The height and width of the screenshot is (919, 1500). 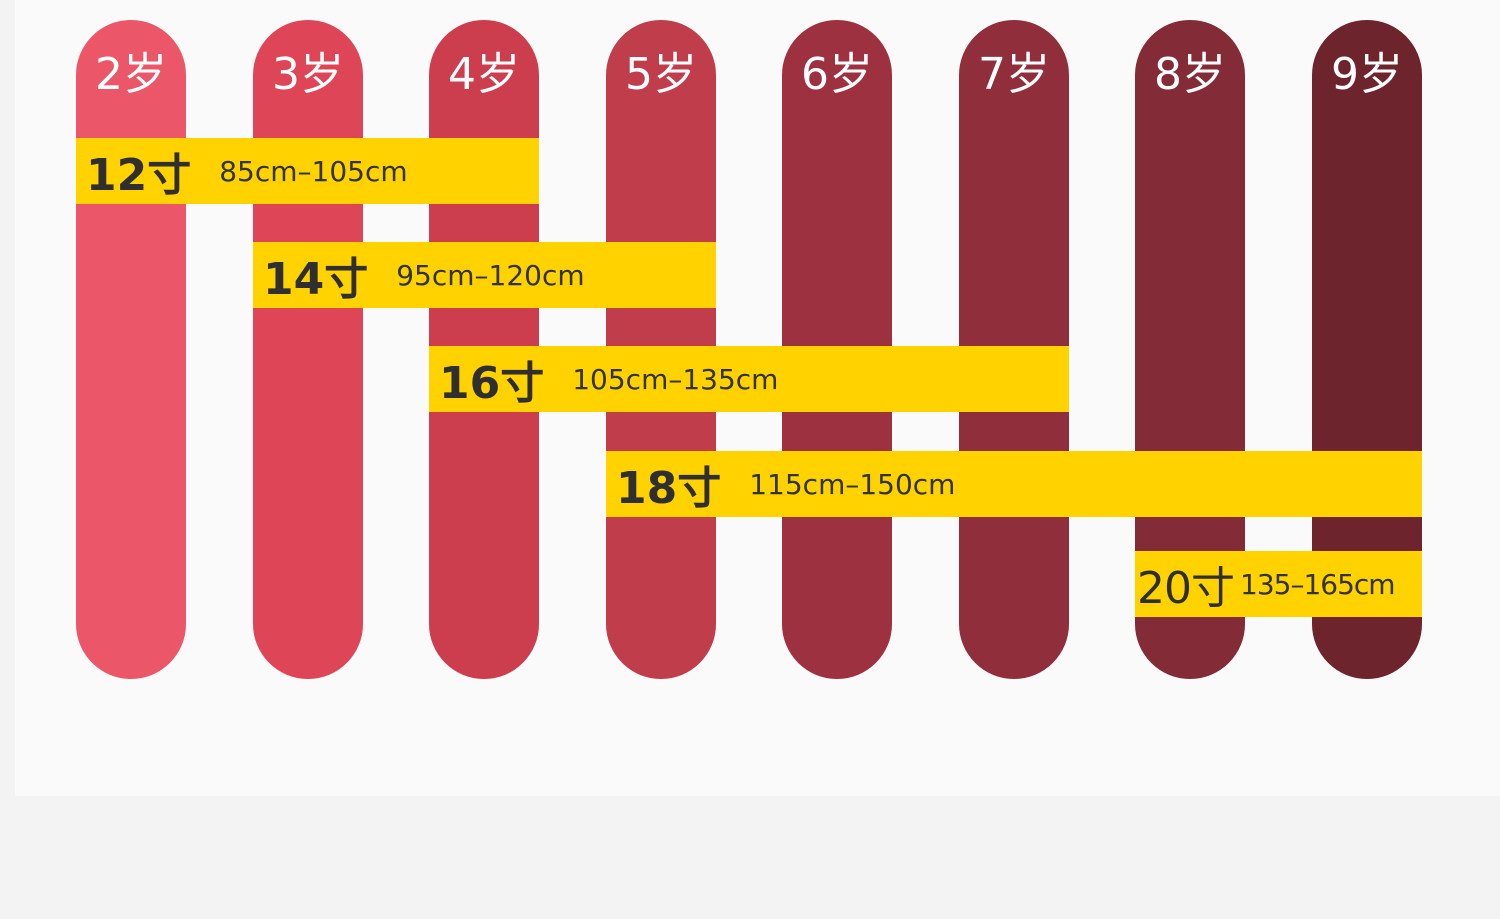 What do you see at coordinates (852, 484) in the screenshot?
I see `size-range: 115cm–150cm` at bounding box center [852, 484].